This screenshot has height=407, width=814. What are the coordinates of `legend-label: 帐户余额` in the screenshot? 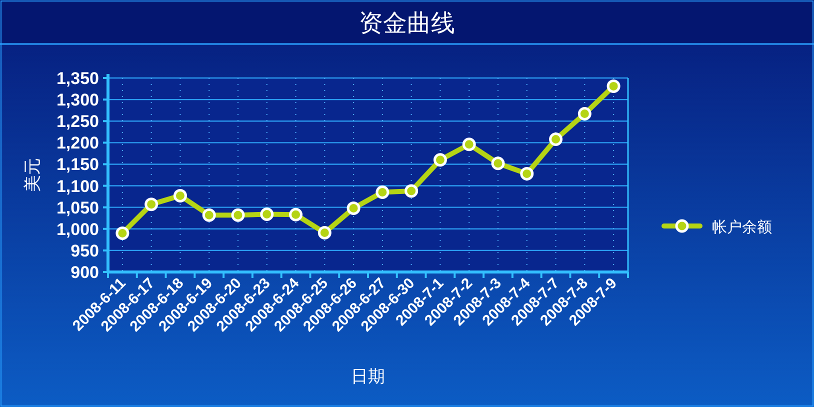 It's located at (742, 227).